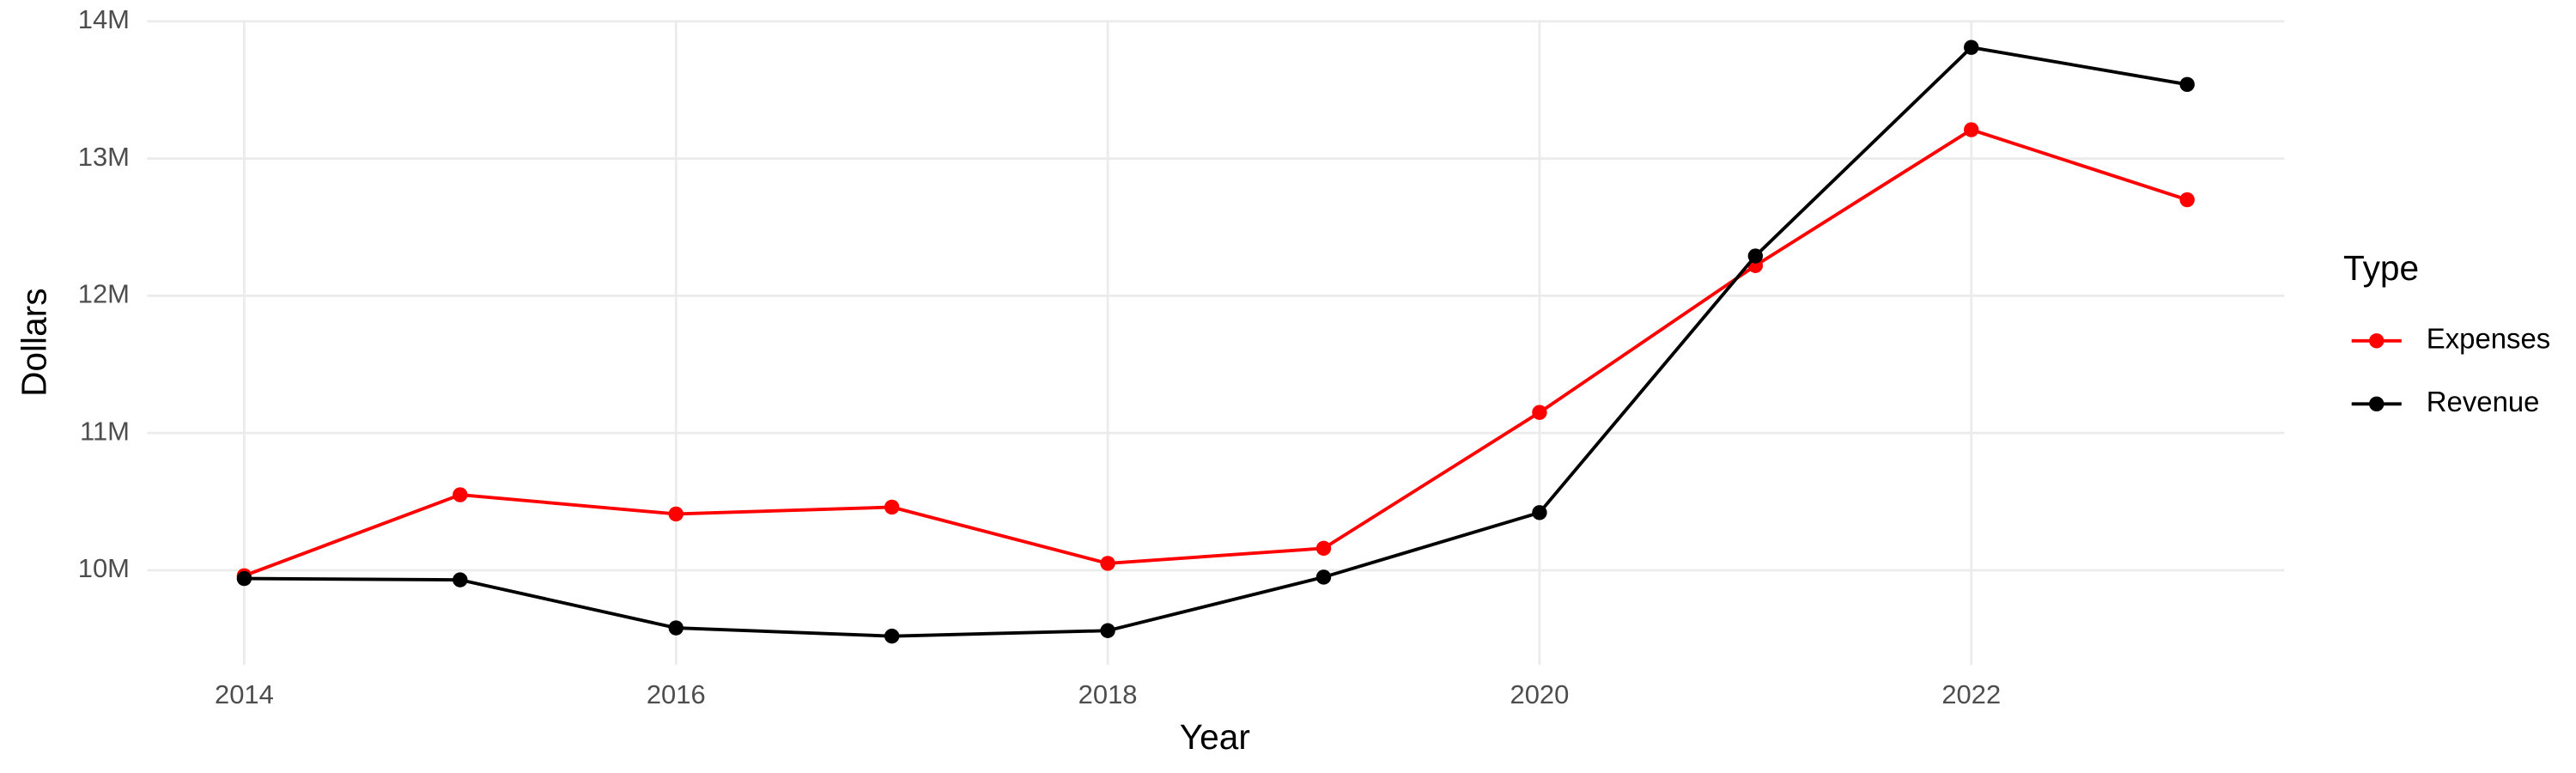 The image size is (2576, 773). What do you see at coordinates (2381, 268) in the screenshot?
I see `legend-title: Type` at bounding box center [2381, 268].